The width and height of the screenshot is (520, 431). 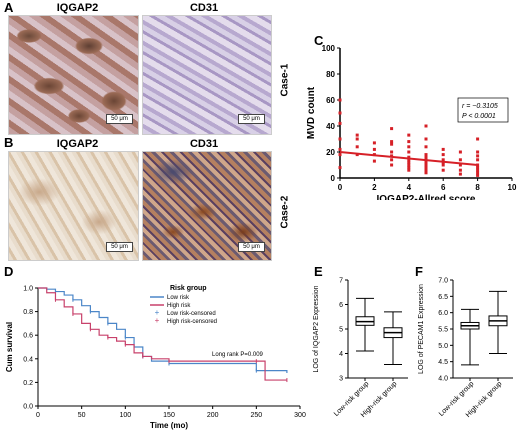 I want to click on d-x-tick-label: 150, so click(x=169, y=415).